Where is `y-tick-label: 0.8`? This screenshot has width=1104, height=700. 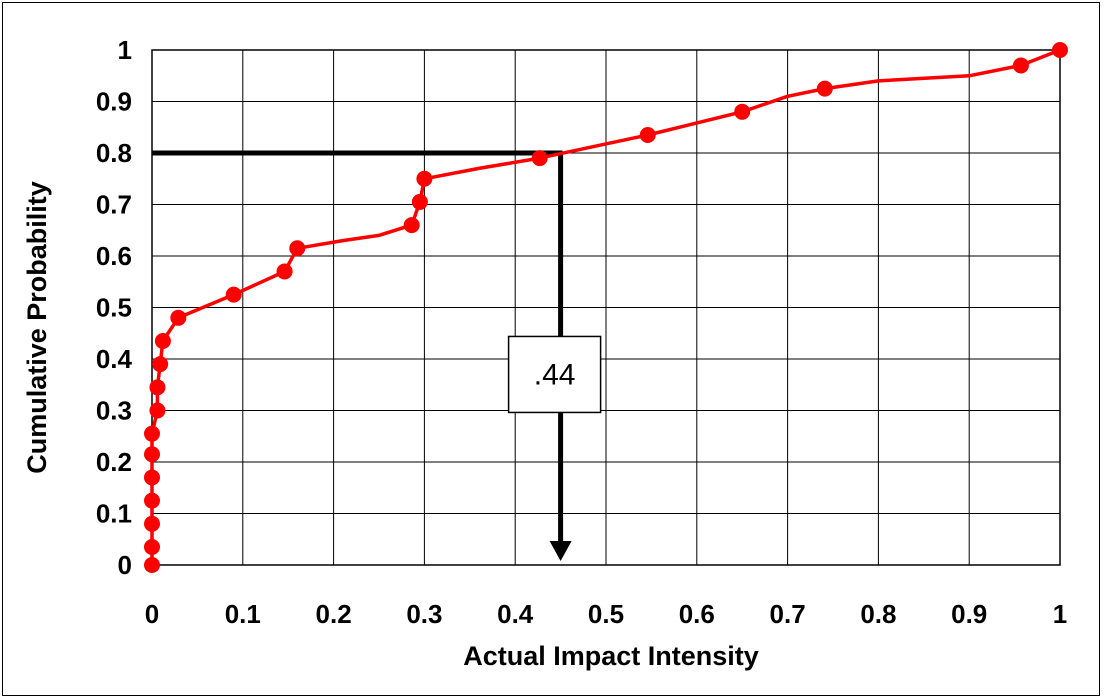
y-tick-label: 0.8 is located at coordinates (114, 153).